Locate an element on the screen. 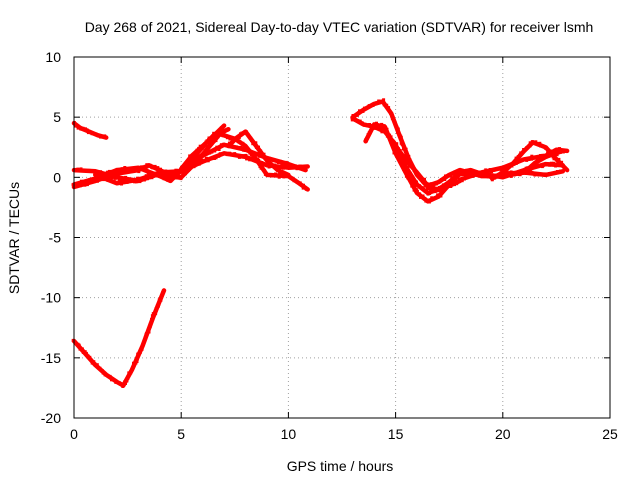  y-tick-label: 0 is located at coordinates (57, 177).